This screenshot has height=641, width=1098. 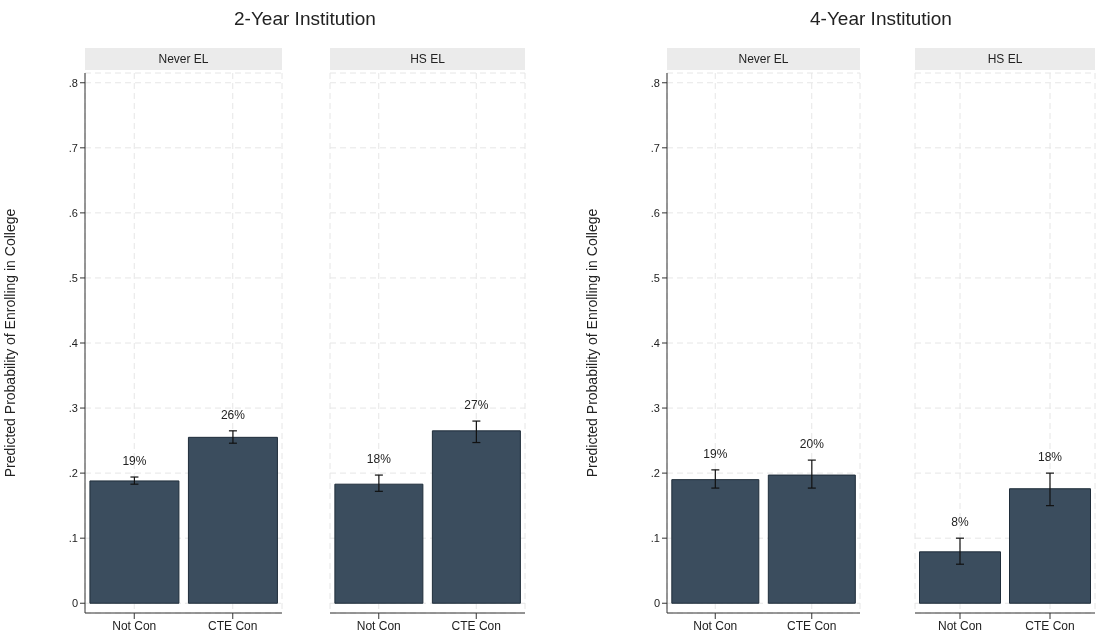 What do you see at coordinates (476, 405) in the screenshot?
I see `data-label: 27%` at bounding box center [476, 405].